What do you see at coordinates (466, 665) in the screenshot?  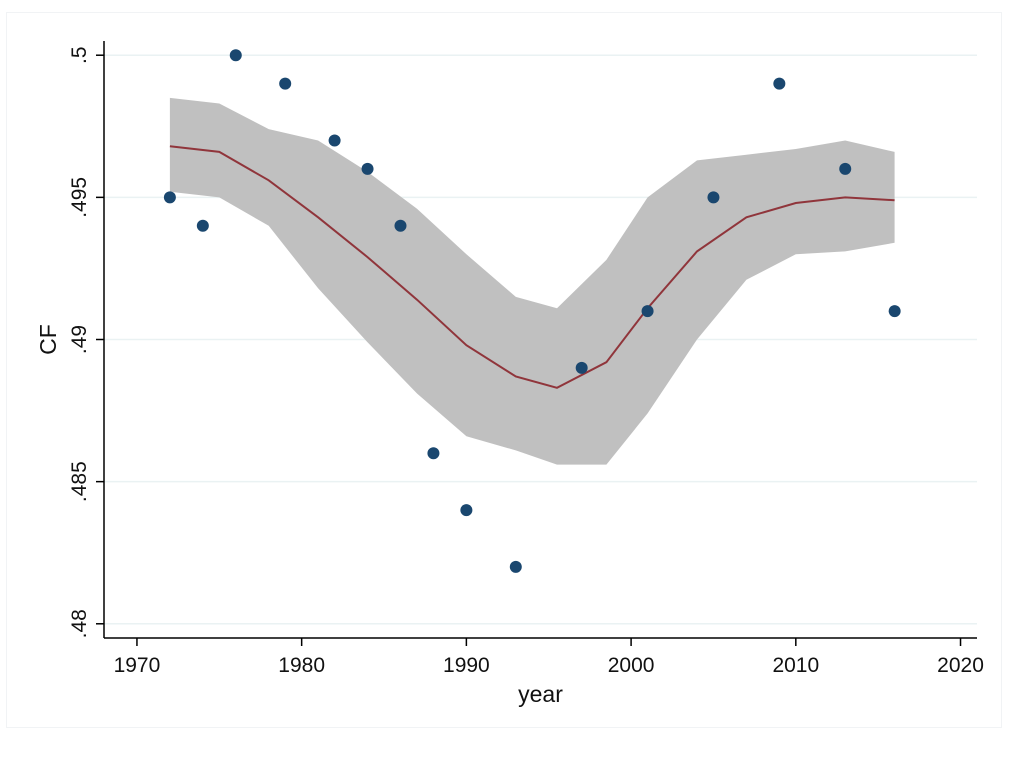 I see `x-tick-label: 1990` at bounding box center [466, 665].